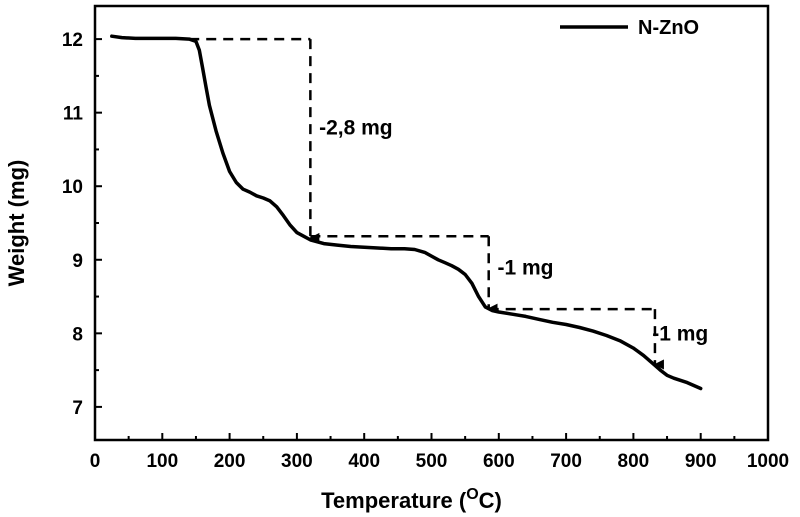 This screenshot has height=517, width=800. Describe the element at coordinates (490, 500) in the screenshot. I see `x-axis-title-unit: C)` at that location.